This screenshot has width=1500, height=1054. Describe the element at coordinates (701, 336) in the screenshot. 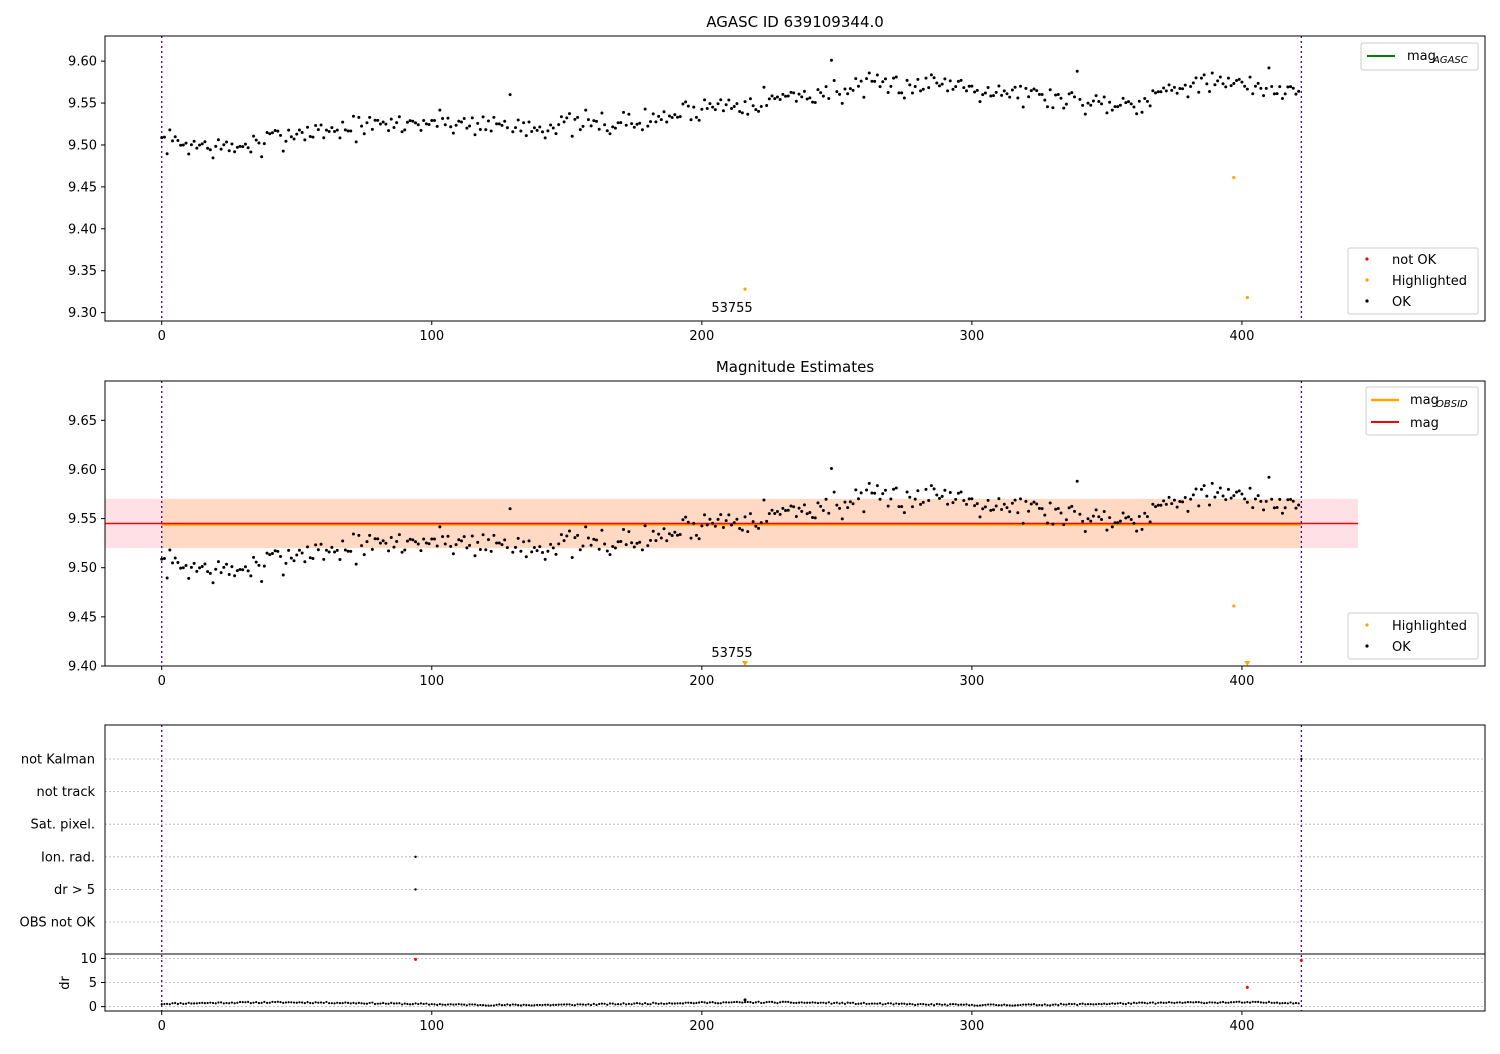

I see `x-tick-label: 200` at that location.